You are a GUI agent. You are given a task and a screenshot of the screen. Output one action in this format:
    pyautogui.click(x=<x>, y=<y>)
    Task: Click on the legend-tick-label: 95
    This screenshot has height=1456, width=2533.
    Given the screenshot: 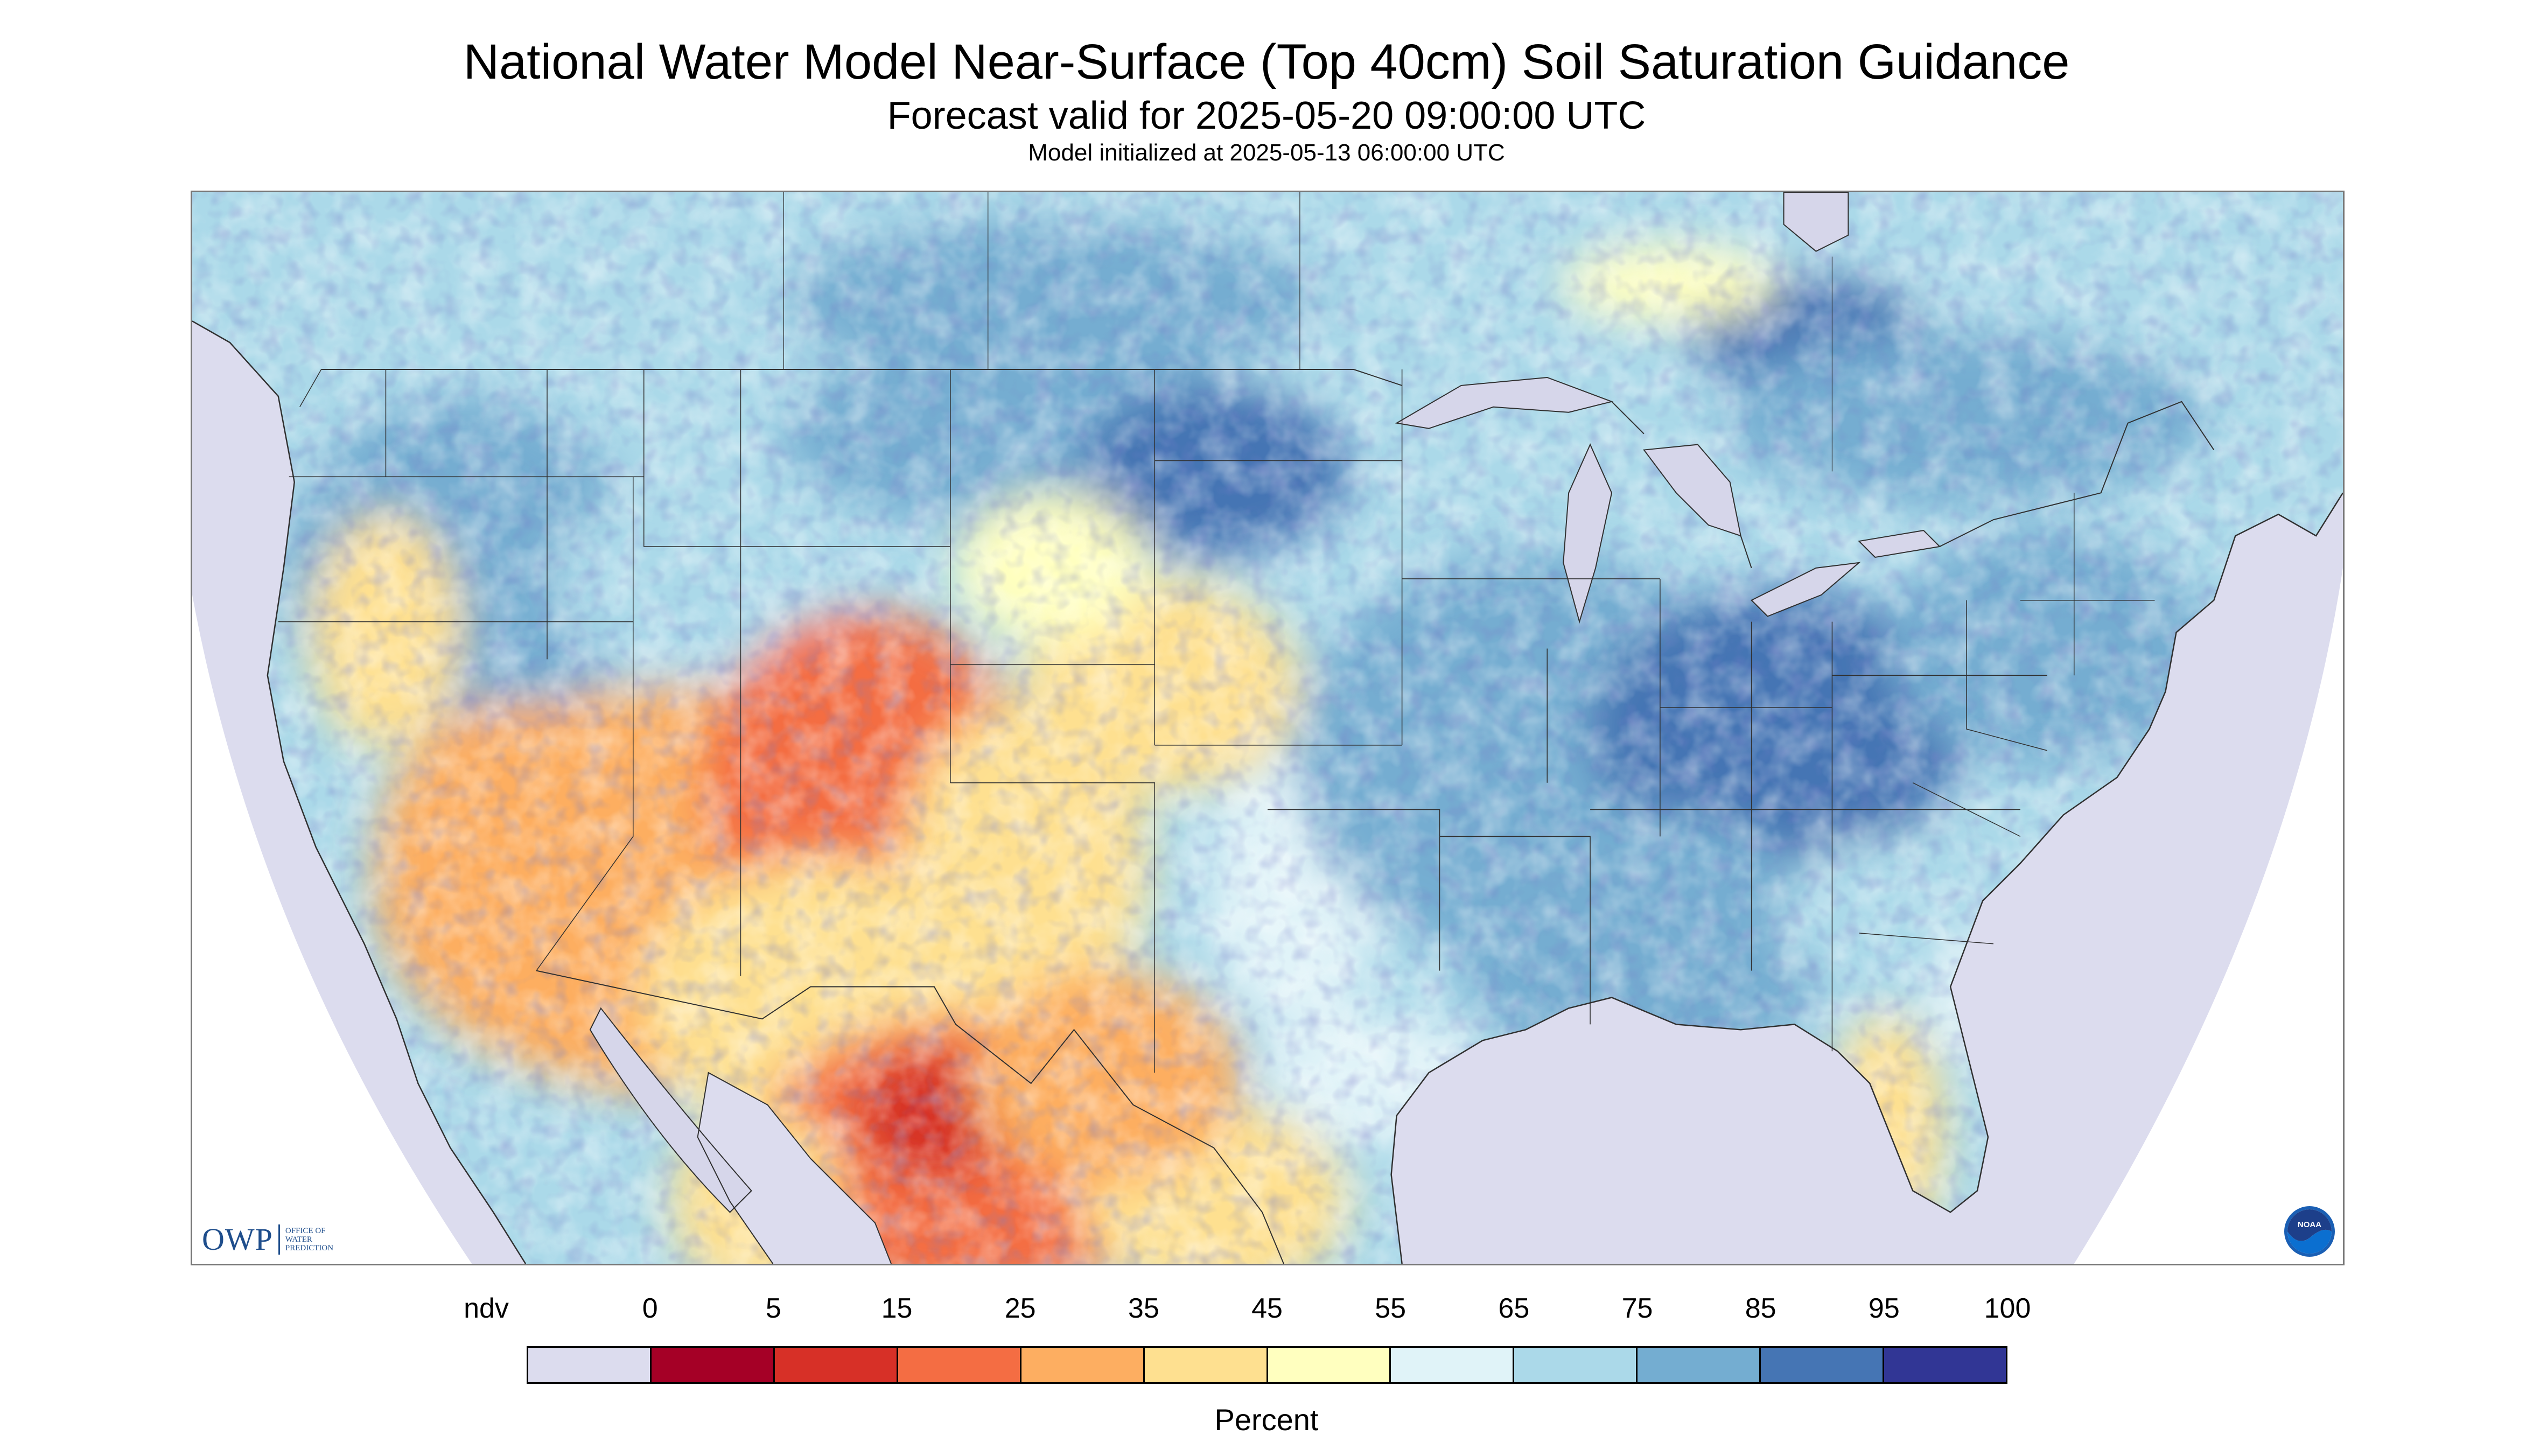 What is the action you would take?
    pyautogui.click(x=1884, y=1308)
    